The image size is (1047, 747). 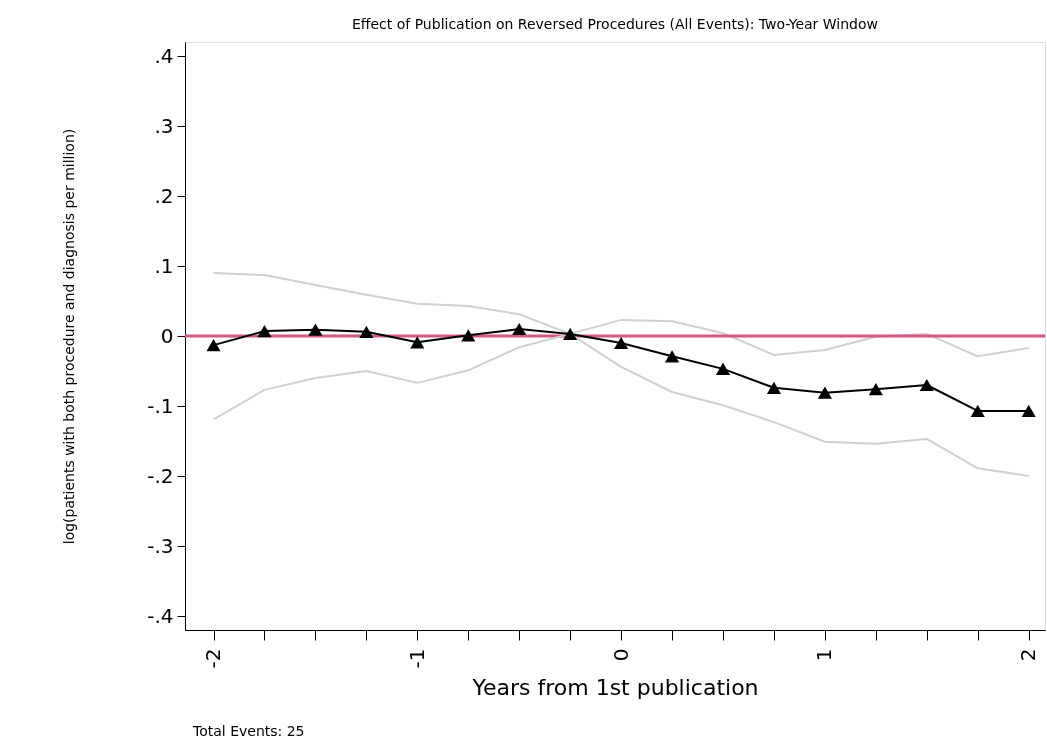 What do you see at coordinates (69, 336) in the screenshot?
I see `y-axis-title: log(patients with both procedure and diagnosis per million)` at bounding box center [69, 336].